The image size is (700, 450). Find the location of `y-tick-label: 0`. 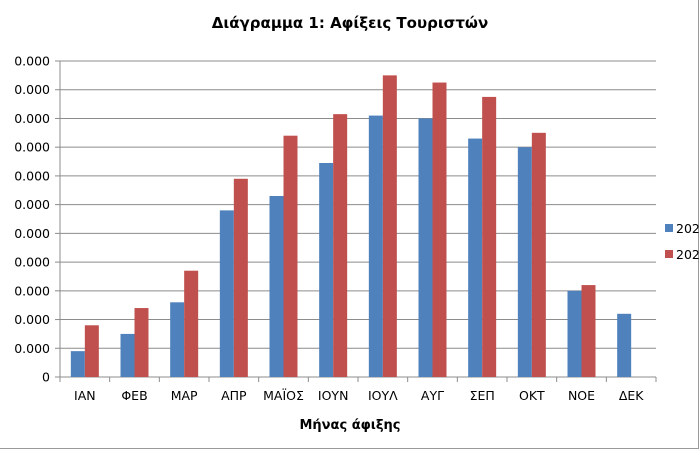

y-tick-label: 0 is located at coordinates (46, 377).